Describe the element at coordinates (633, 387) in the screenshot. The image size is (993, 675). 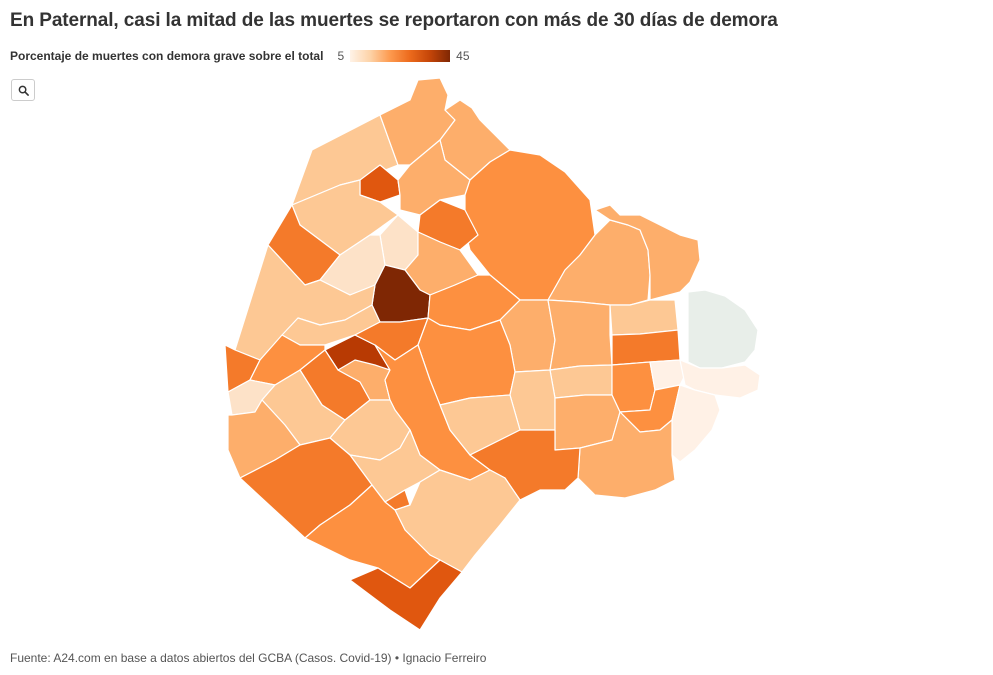
I see `map-area-san-nicolas` at that location.